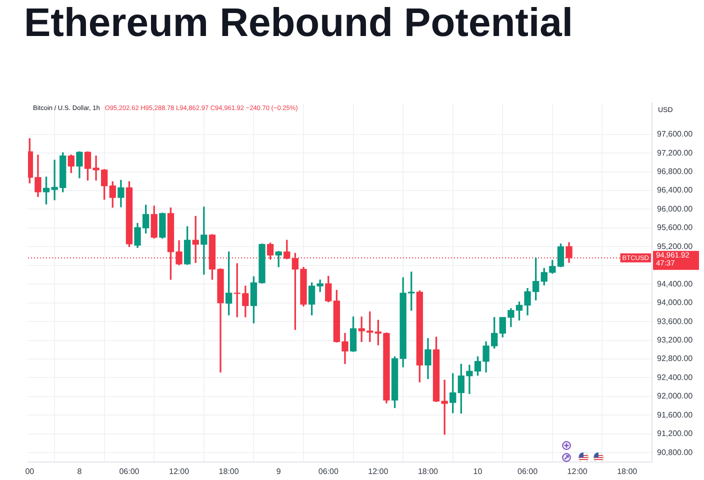 The width and height of the screenshot is (704, 480). What do you see at coordinates (675, 340) in the screenshot?
I see `y-tick-label: 93,200.00` at bounding box center [675, 340].